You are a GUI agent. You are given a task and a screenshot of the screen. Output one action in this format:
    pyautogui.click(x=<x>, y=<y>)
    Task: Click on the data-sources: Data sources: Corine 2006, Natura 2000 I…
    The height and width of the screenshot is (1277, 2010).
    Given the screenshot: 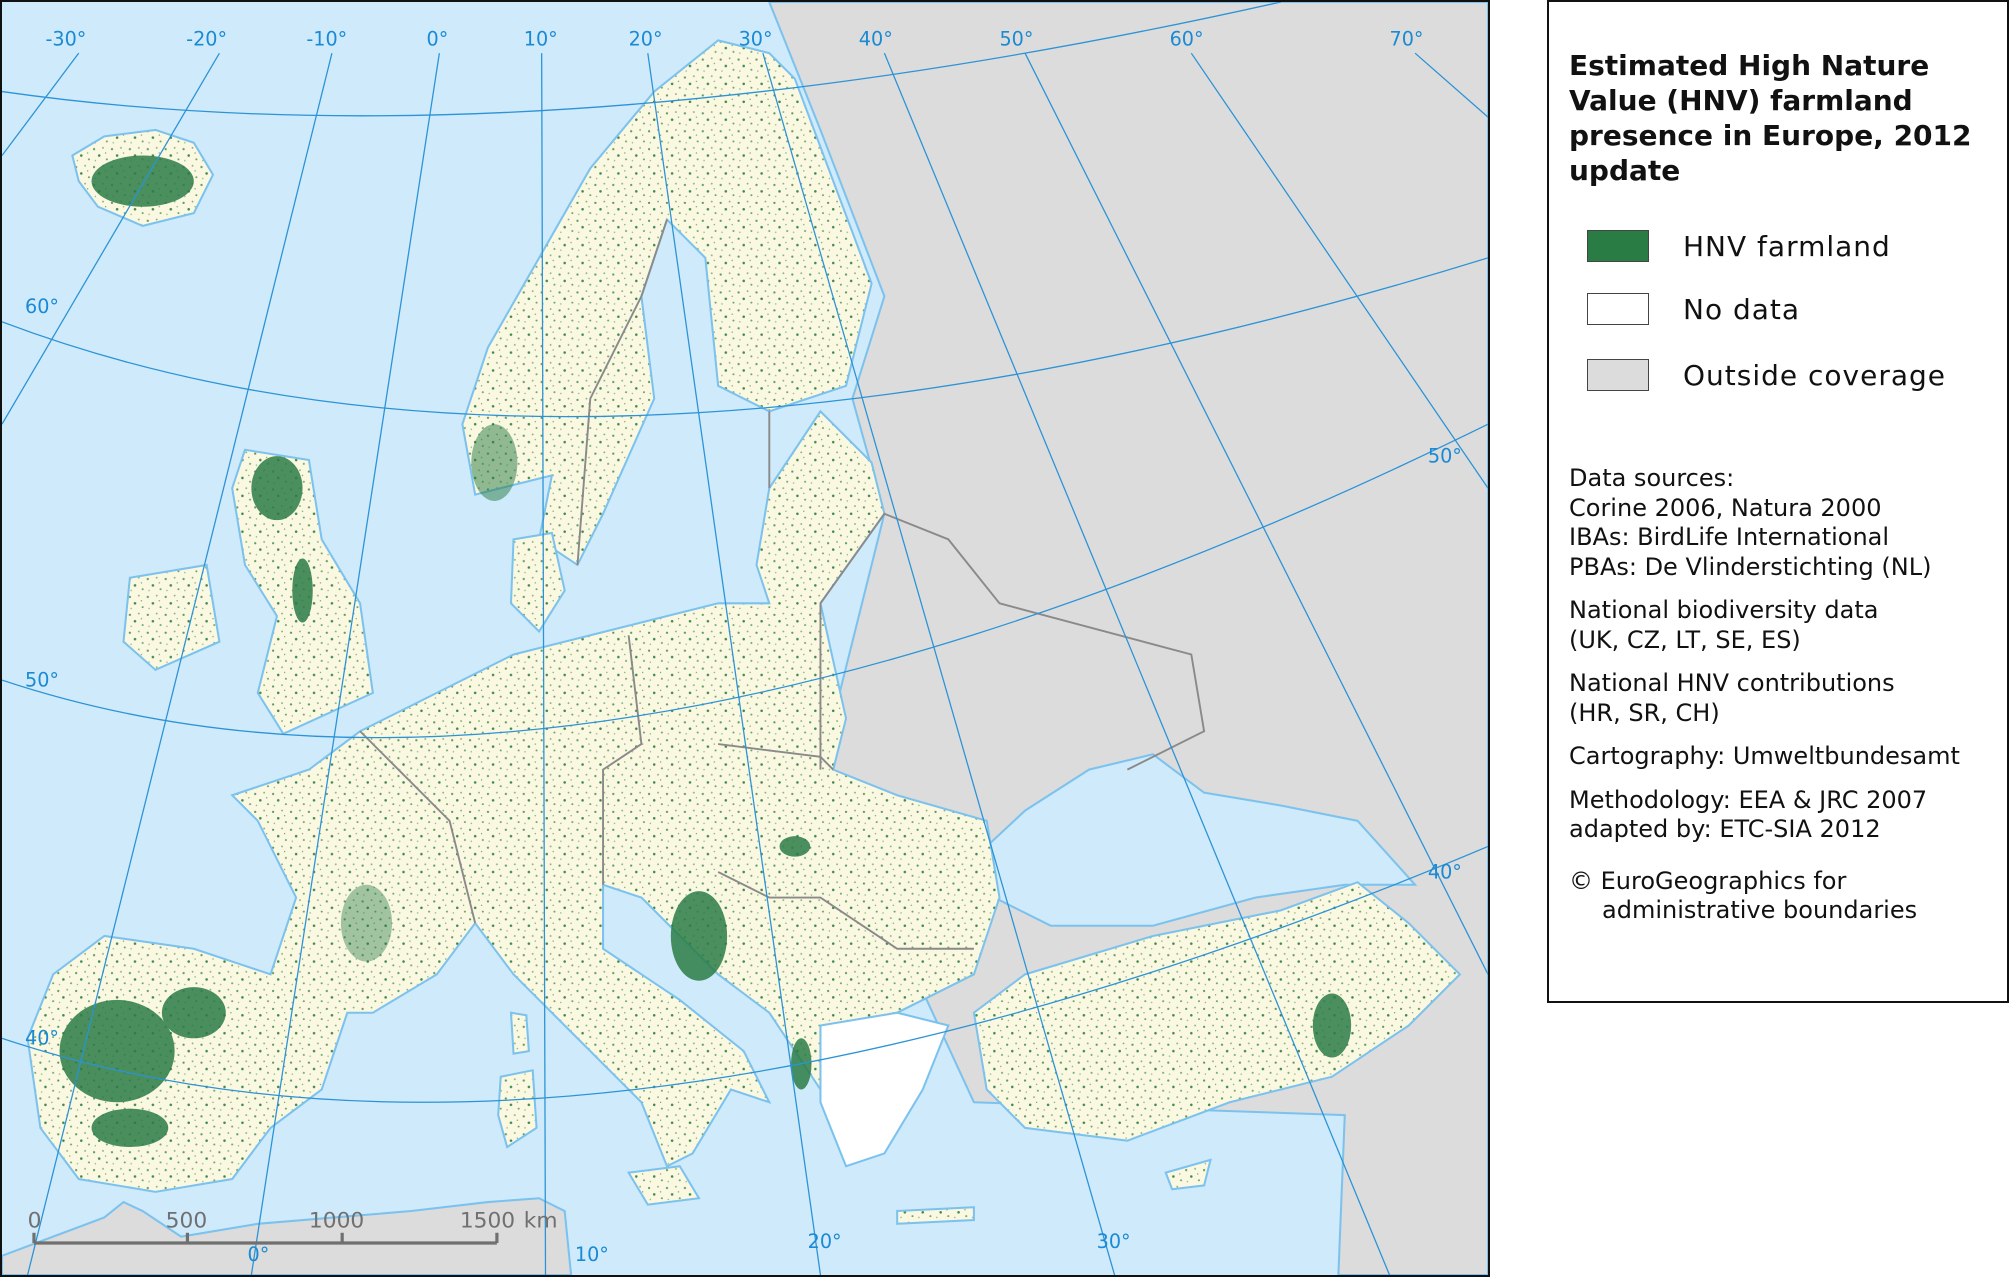 What is the action you would take?
    pyautogui.click(x=1787, y=523)
    